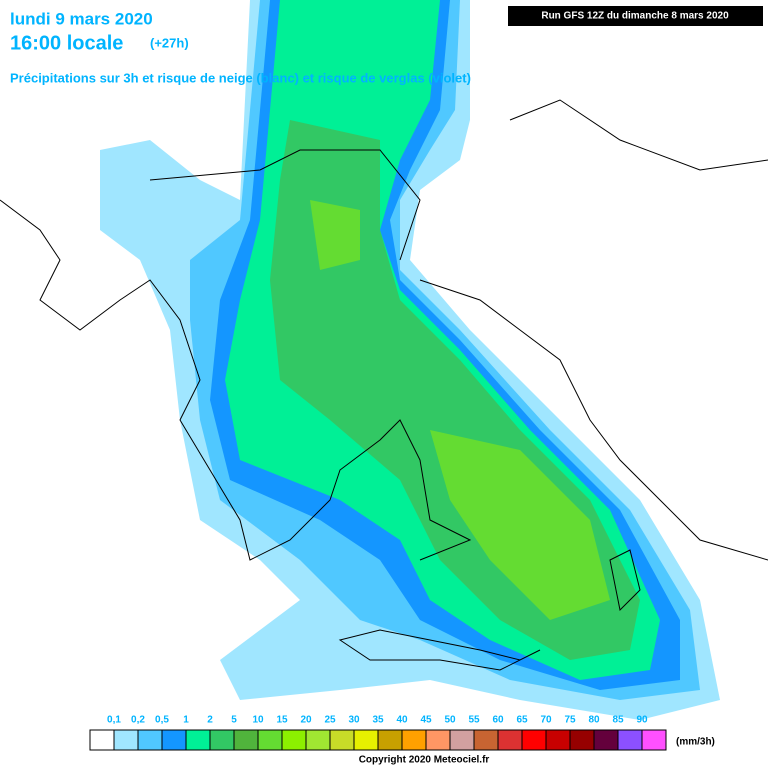 This screenshot has width=768, height=768. I want to click on legend-label: 0,1, so click(114, 720).